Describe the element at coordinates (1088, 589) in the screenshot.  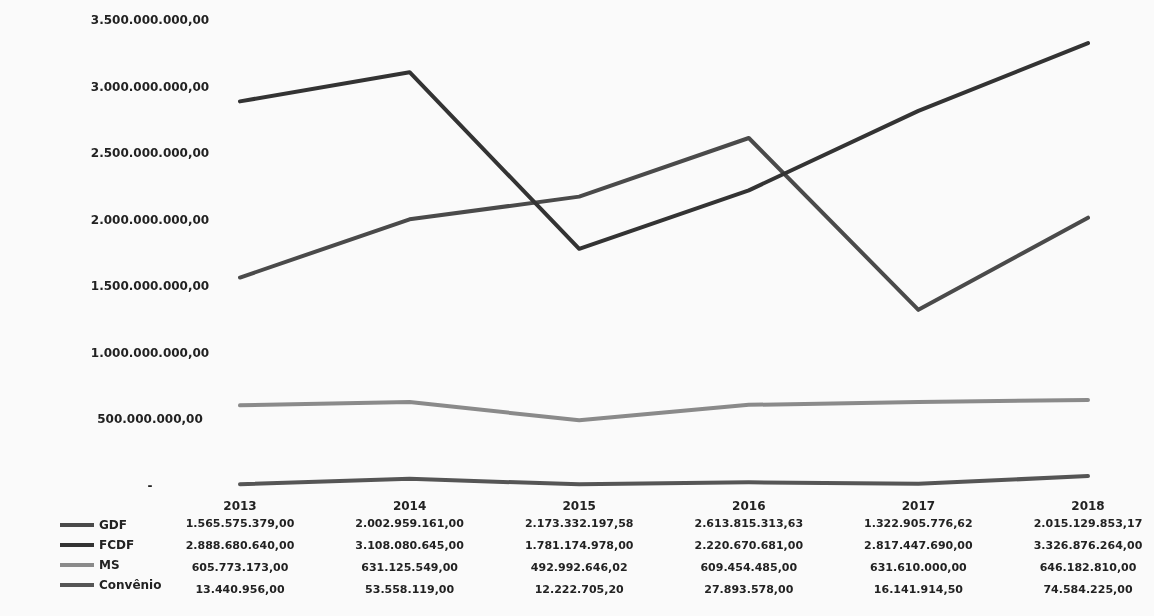
I see `data-label: 74.584.225,00` at that location.